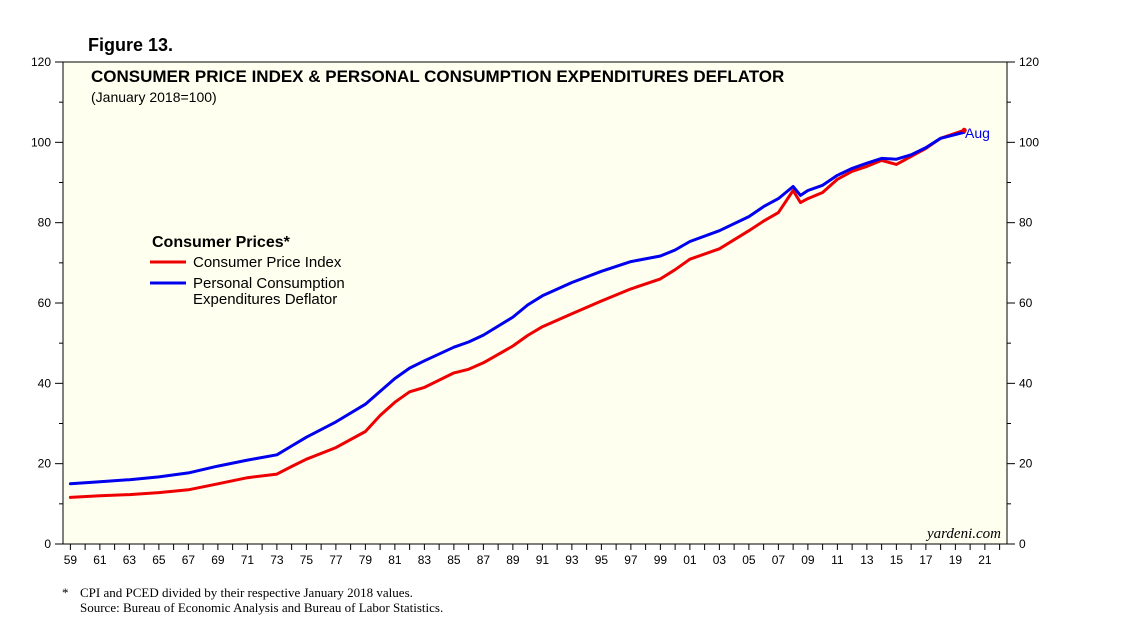 This screenshot has height=625, width=1138. What do you see at coordinates (926, 560) in the screenshot?
I see `x-tick-label: 17` at bounding box center [926, 560].